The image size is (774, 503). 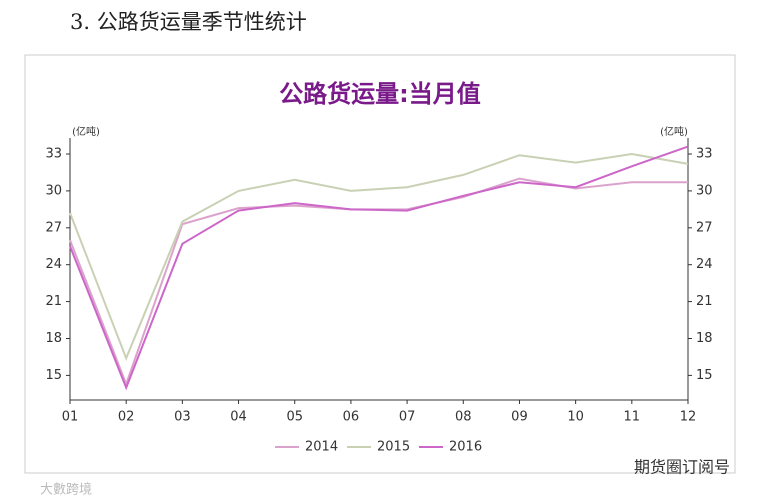 I want to click on y-tick-label: 30, so click(x=53, y=190).